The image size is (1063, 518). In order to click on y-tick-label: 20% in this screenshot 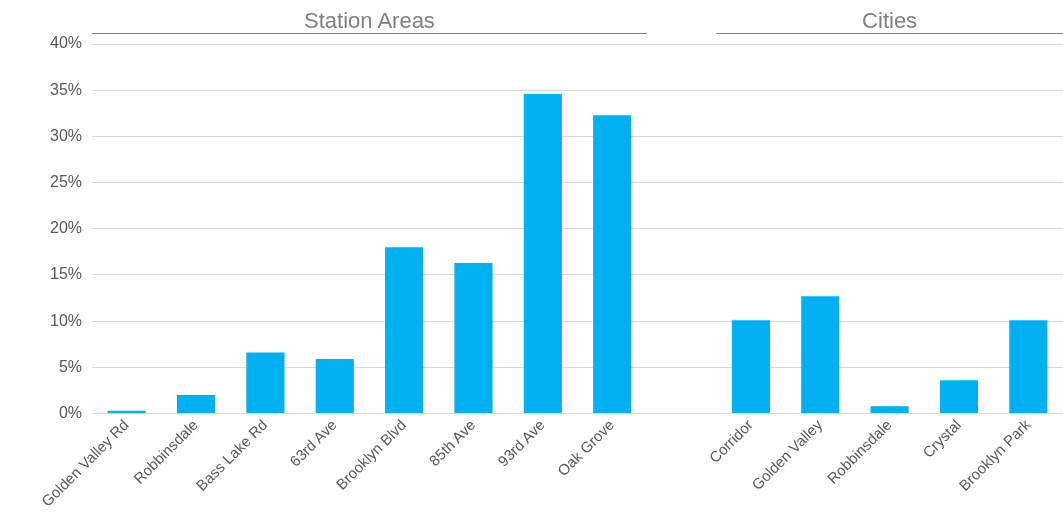, I will do `click(66, 228)`.